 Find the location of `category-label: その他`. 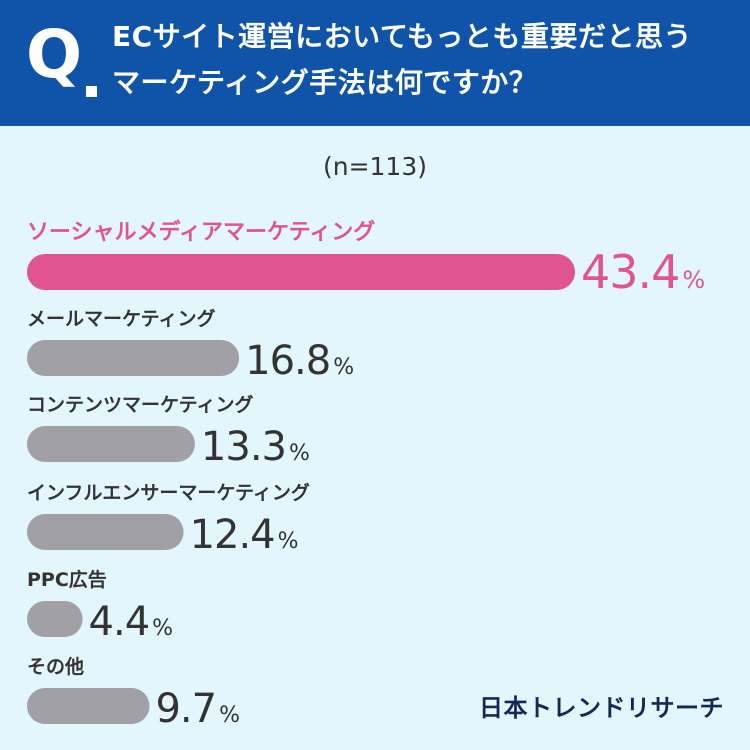

category-label: その他 is located at coordinates (55, 666).